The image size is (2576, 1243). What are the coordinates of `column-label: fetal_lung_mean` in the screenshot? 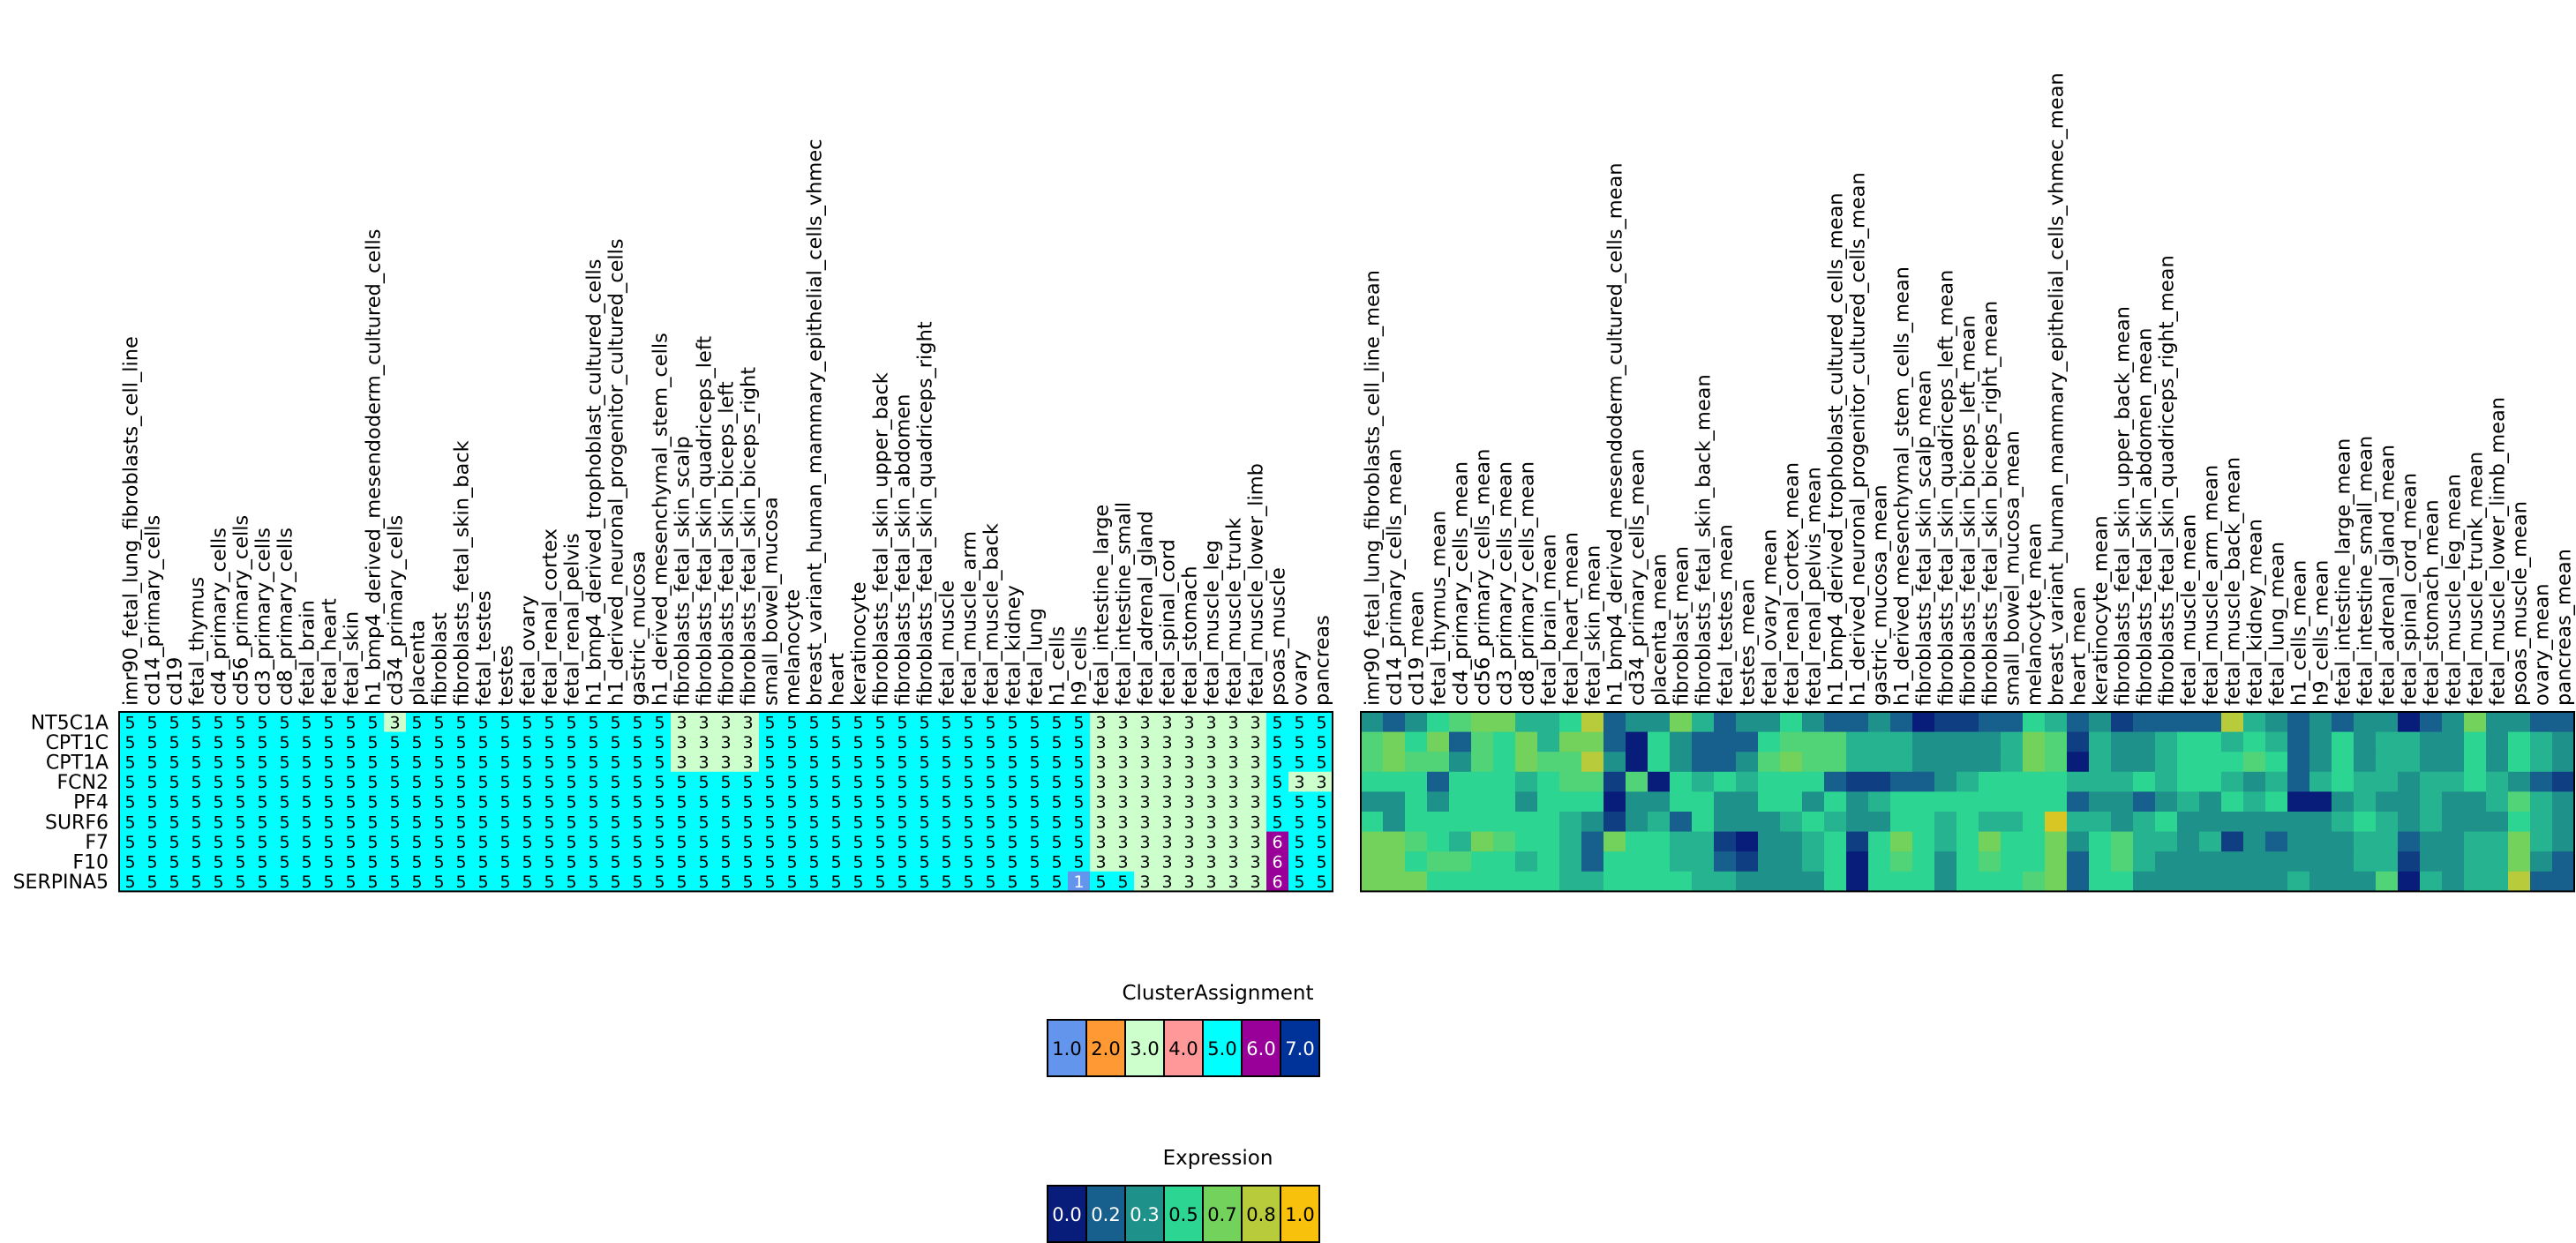 It's located at (2277, 624).